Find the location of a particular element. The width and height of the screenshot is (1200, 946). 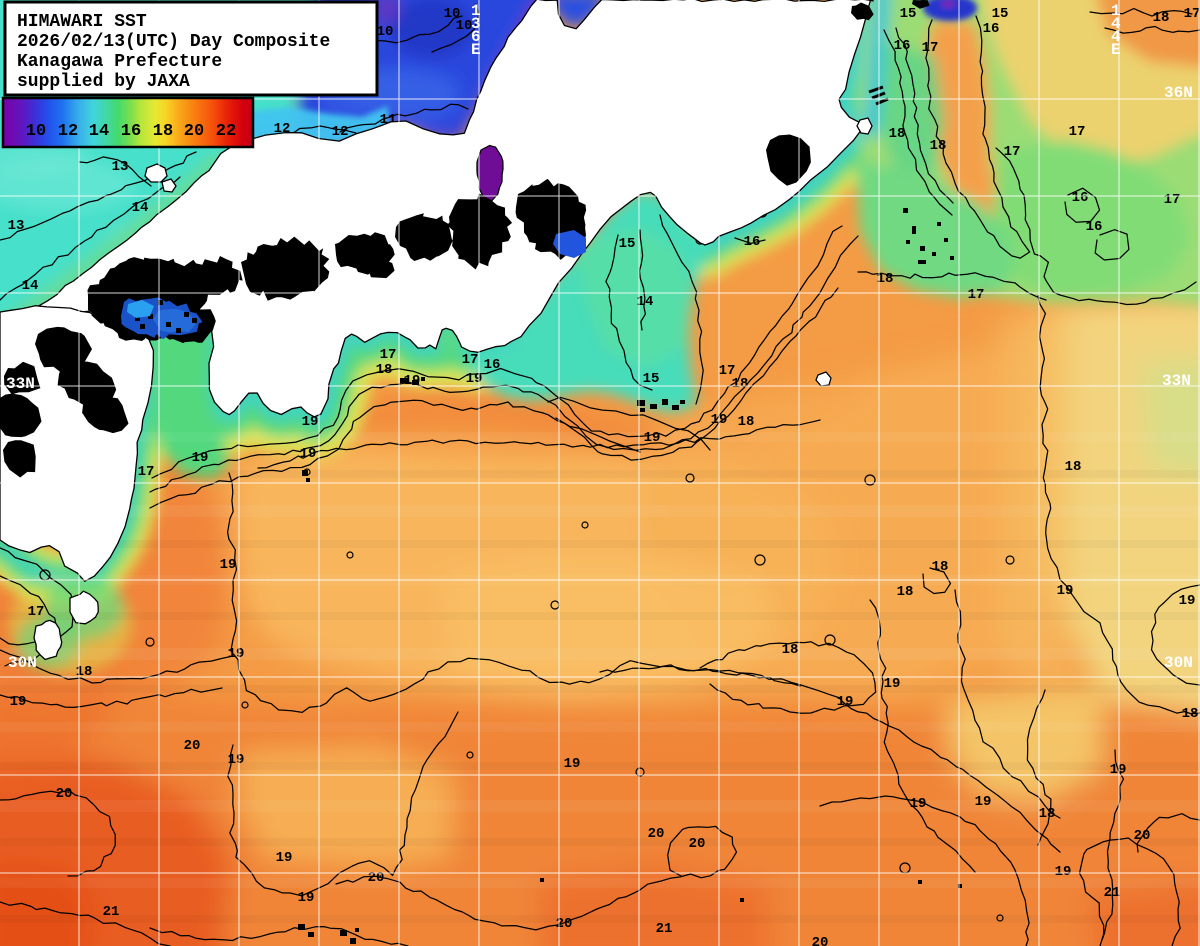

svg-text: supplied by JAXA is located at coordinates (103, 82).